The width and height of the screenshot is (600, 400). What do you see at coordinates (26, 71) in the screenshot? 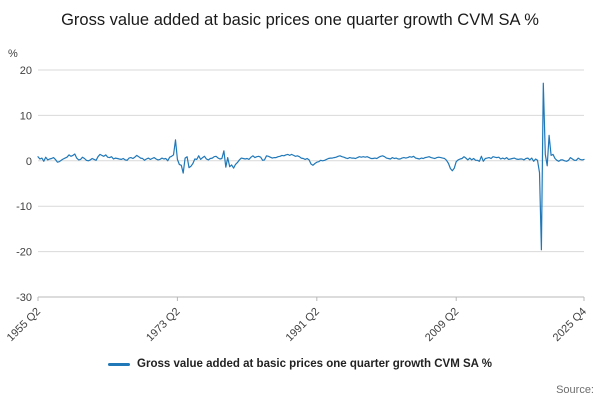
I see `y-tick-label: 20` at bounding box center [26, 71].